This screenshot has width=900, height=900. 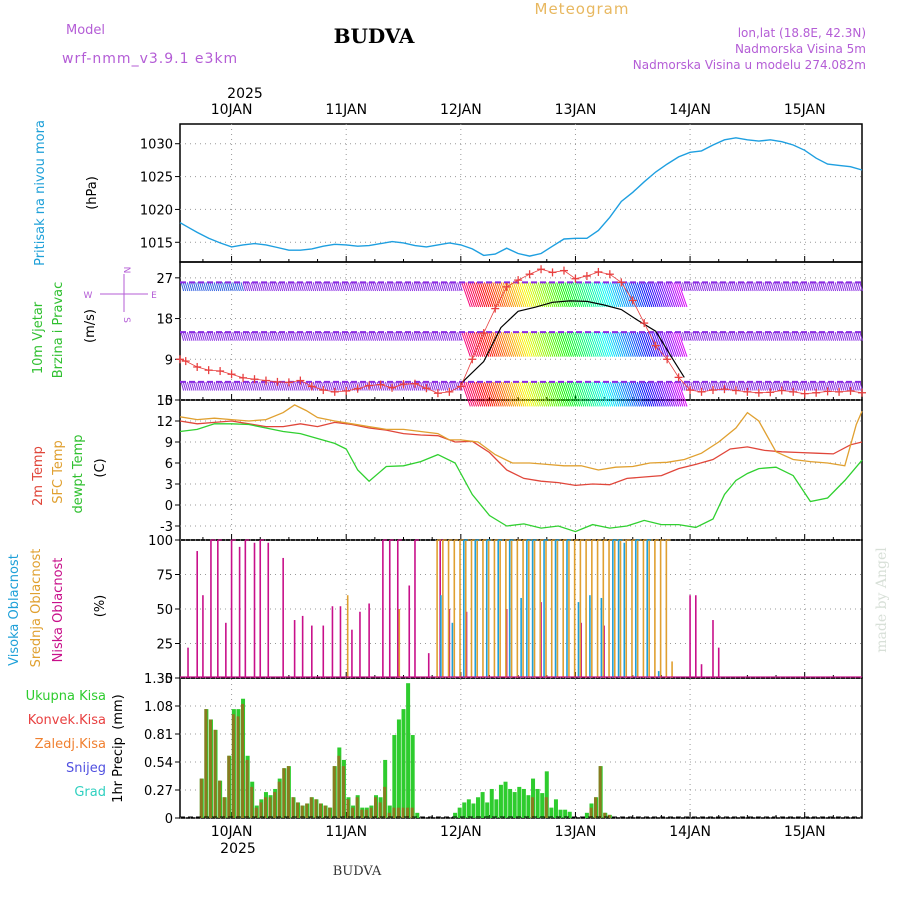 What do you see at coordinates (582, 9) in the screenshot?
I see `chart-subtitle: Meteogram` at bounding box center [582, 9].